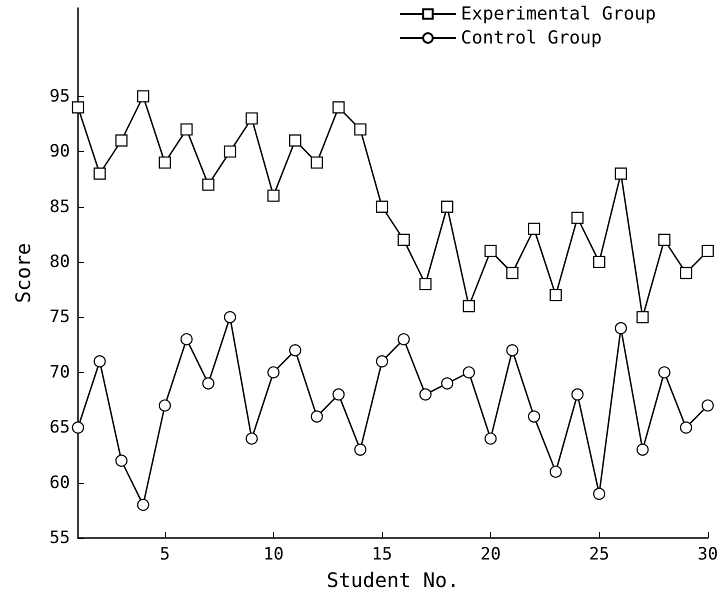 The width and height of the screenshot is (721, 595). I want to click on x-tick-label: 10, so click(273, 554).